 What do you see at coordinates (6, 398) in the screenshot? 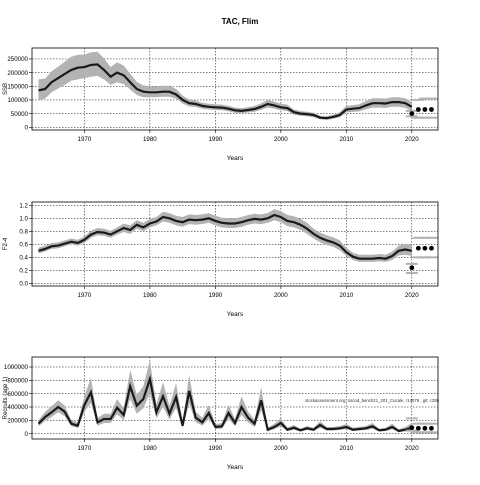
I see `y-axis-label: Recruits (age 1)` at bounding box center [6, 398].